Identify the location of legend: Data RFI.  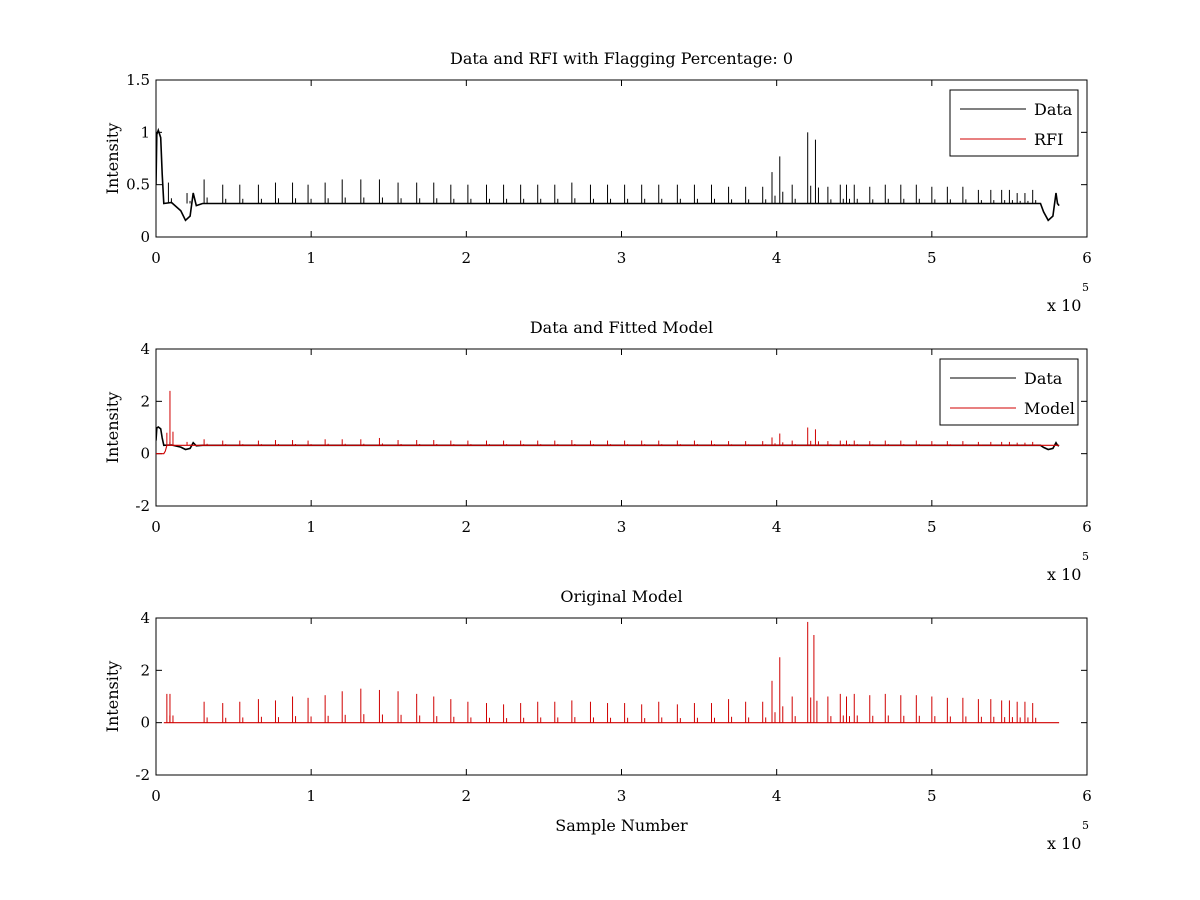
(1014, 123).